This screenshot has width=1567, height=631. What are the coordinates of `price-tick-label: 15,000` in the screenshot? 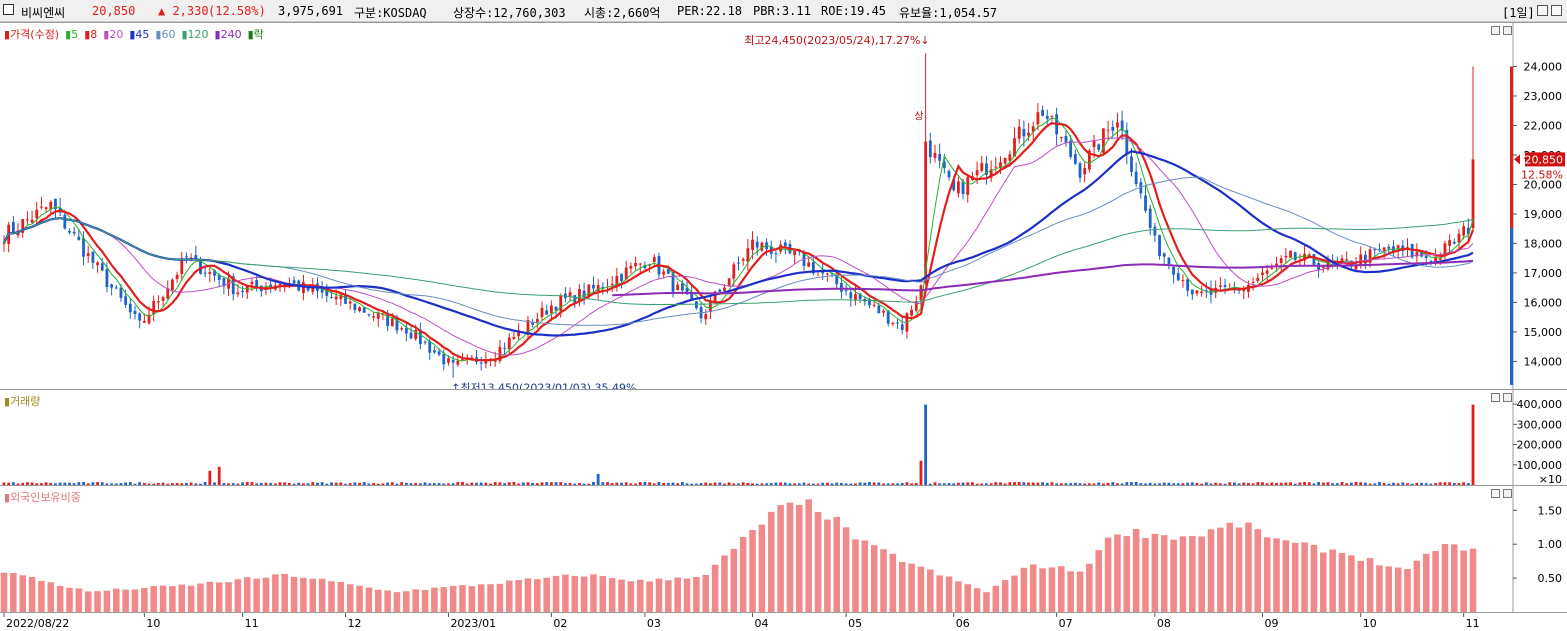 It's located at (1543, 332).